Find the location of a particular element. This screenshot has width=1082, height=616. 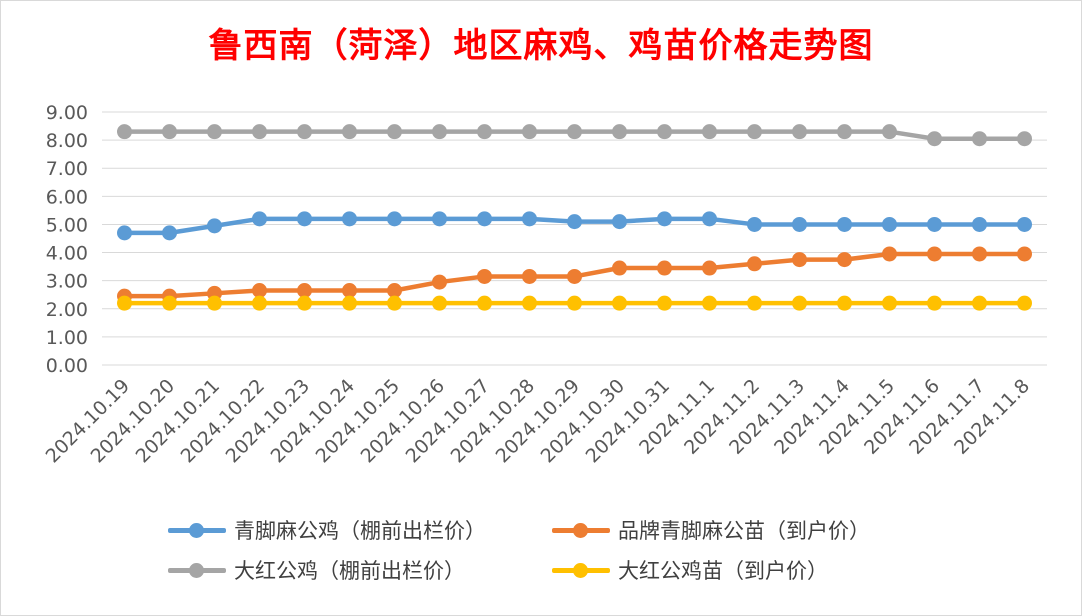

y-tick-label: 9.00 is located at coordinates (67, 113).